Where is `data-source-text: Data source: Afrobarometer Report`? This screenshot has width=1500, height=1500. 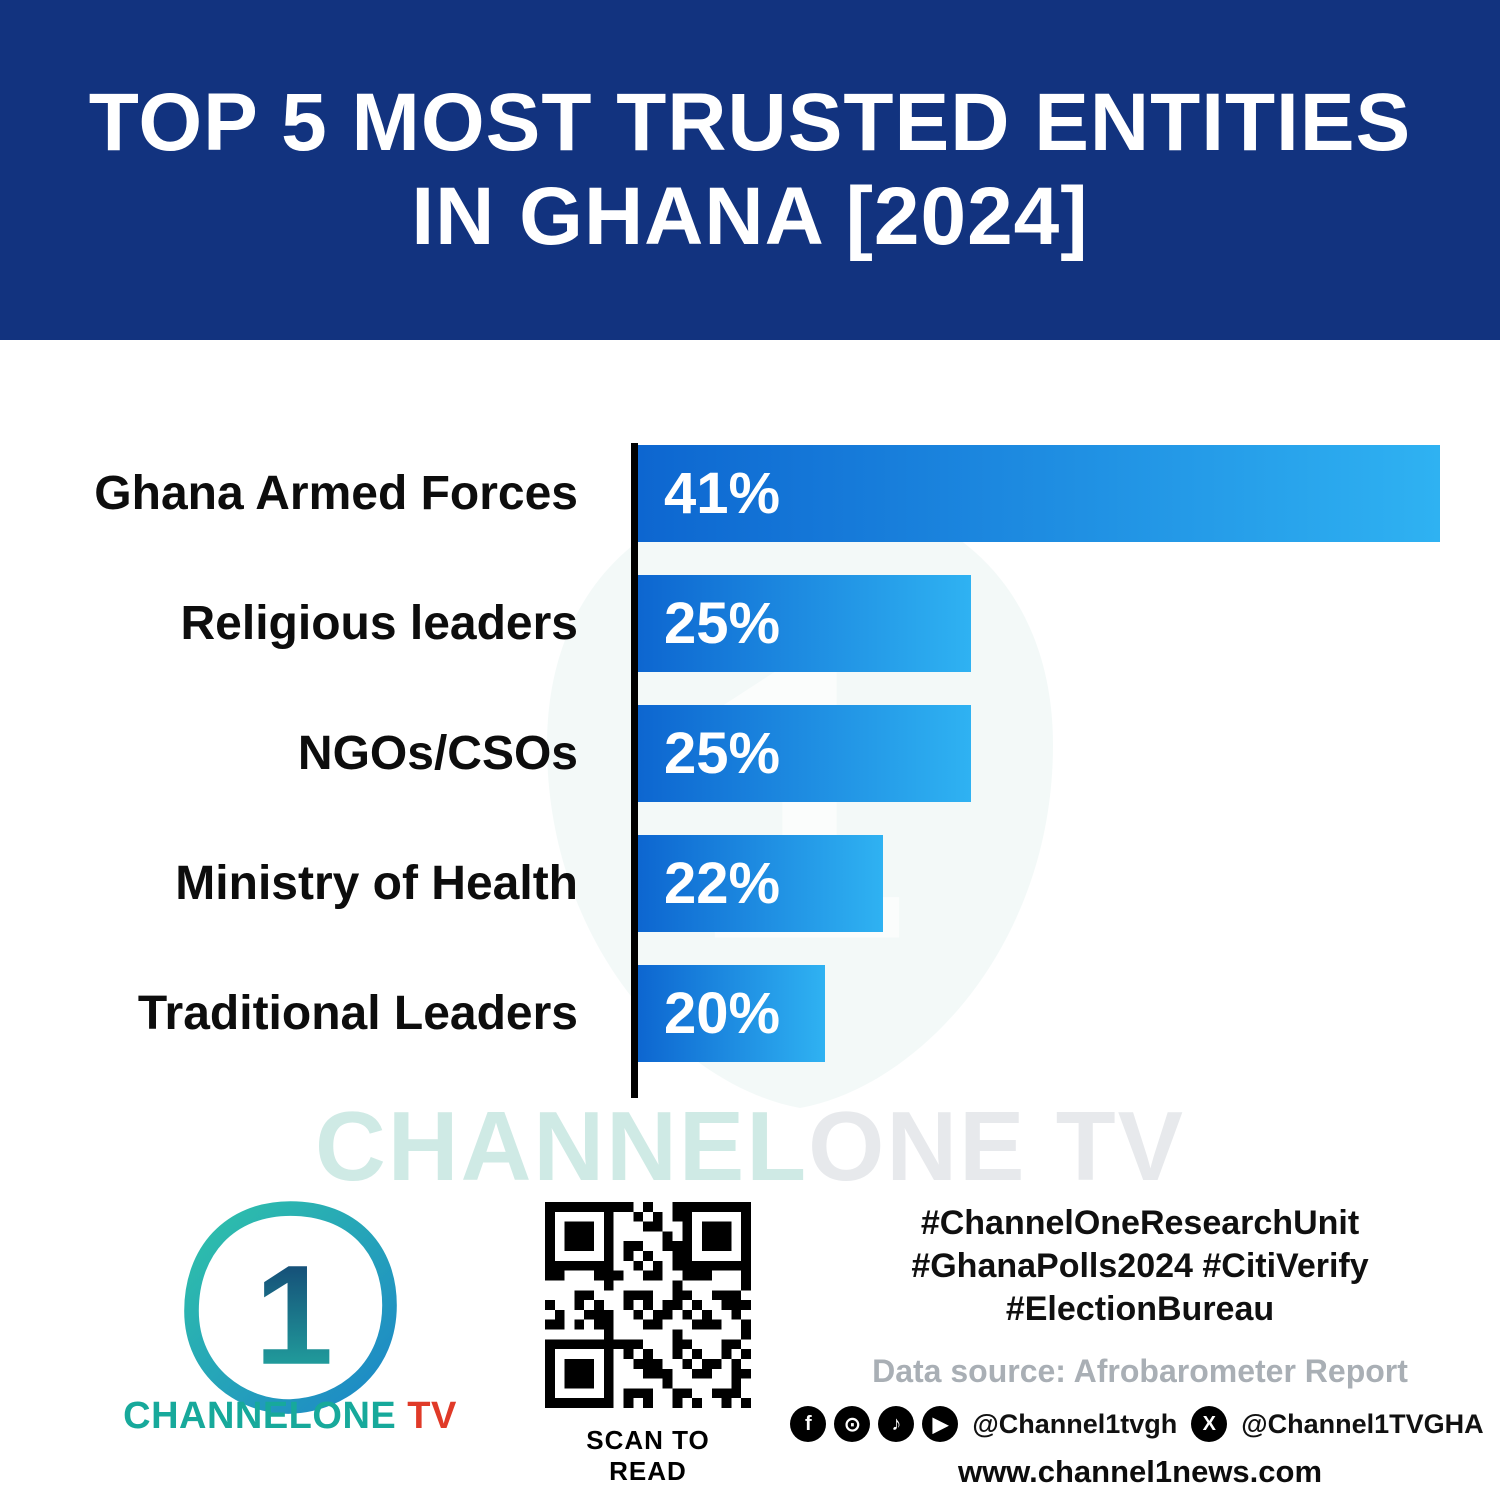
data-source-text: Data source: Afrobarometer Report is located at coordinates (1140, 1371).